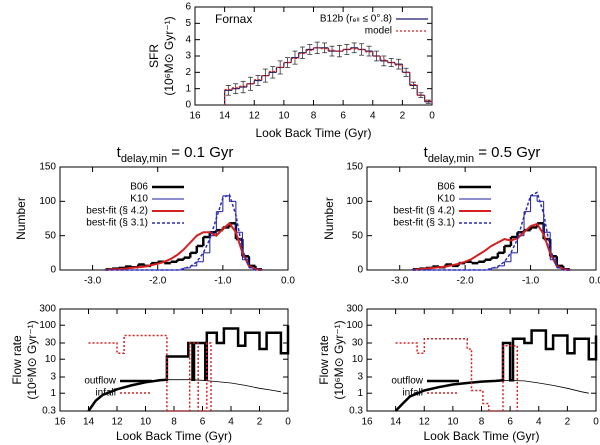 This screenshot has width=600, height=445. Describe the element at coordinates (354, 309) in the screenshot. I see `y-tick-label: 300` at that location.